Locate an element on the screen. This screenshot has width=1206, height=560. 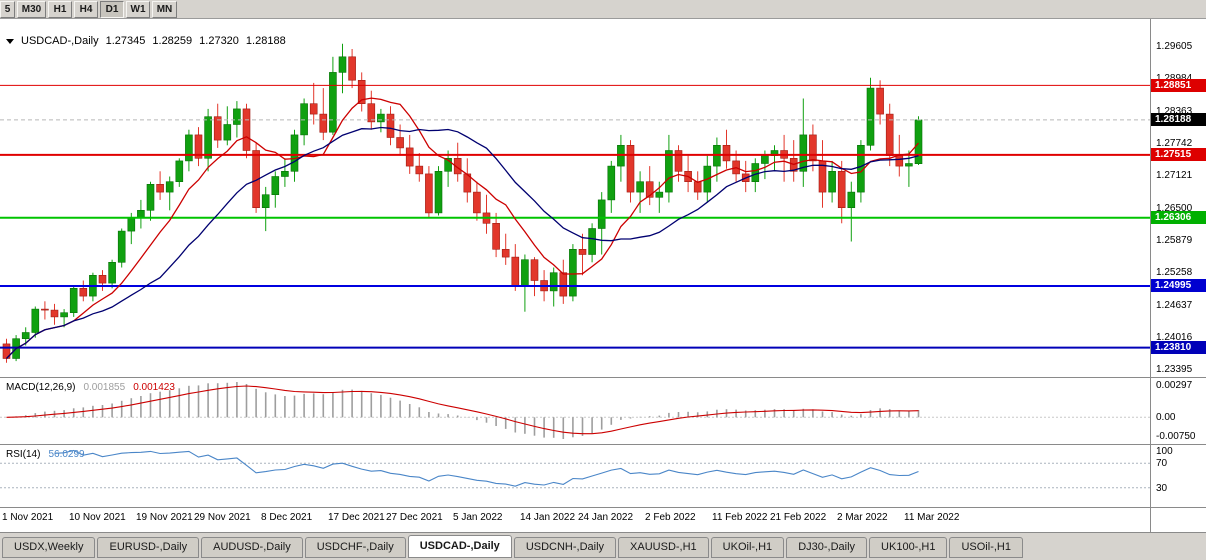
price-axis-label: 1.26500 is located at coordinates (1174, 208).